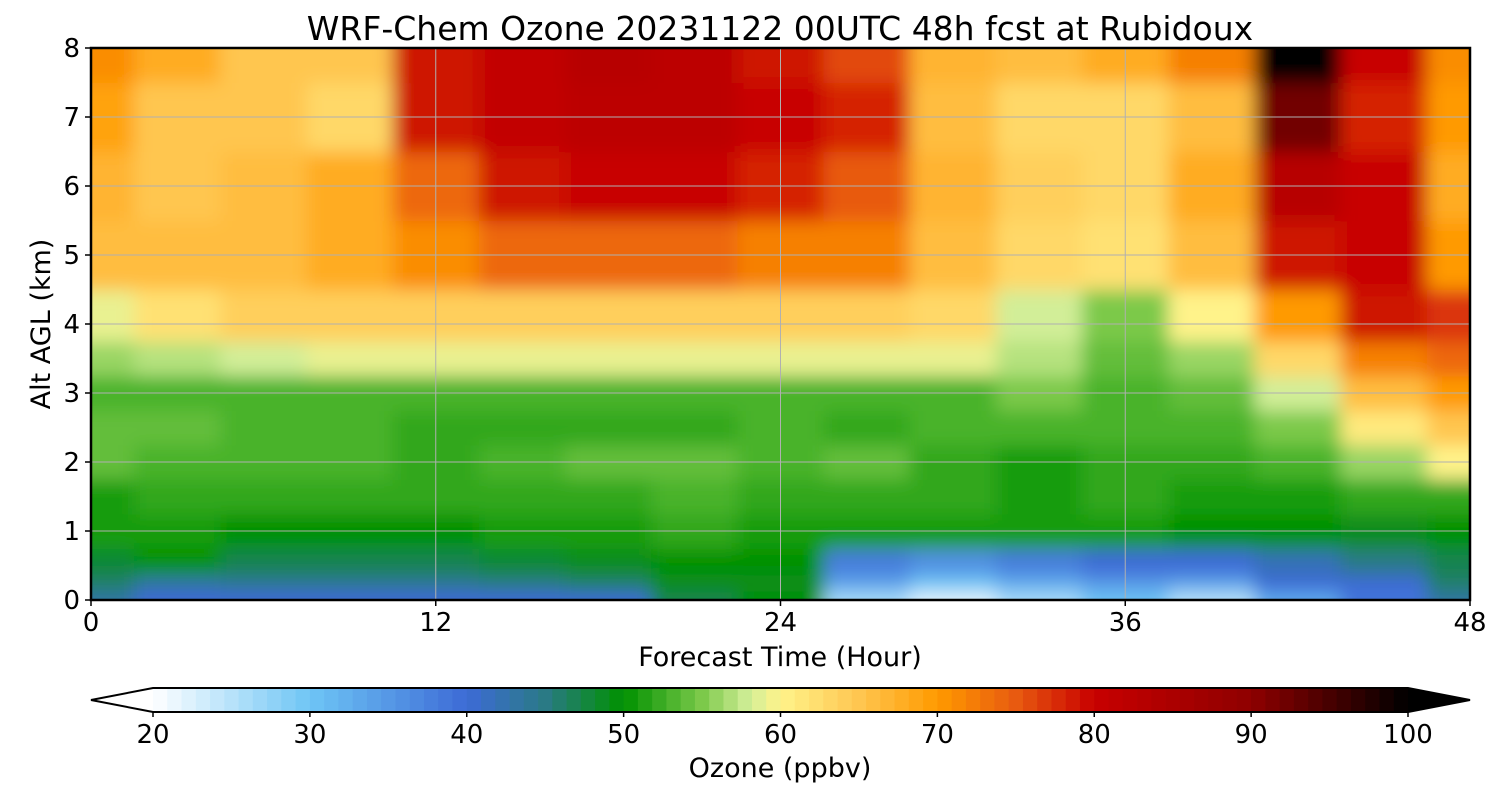  I want to click on colorbar-tick-label: 60, so click(780, 735).